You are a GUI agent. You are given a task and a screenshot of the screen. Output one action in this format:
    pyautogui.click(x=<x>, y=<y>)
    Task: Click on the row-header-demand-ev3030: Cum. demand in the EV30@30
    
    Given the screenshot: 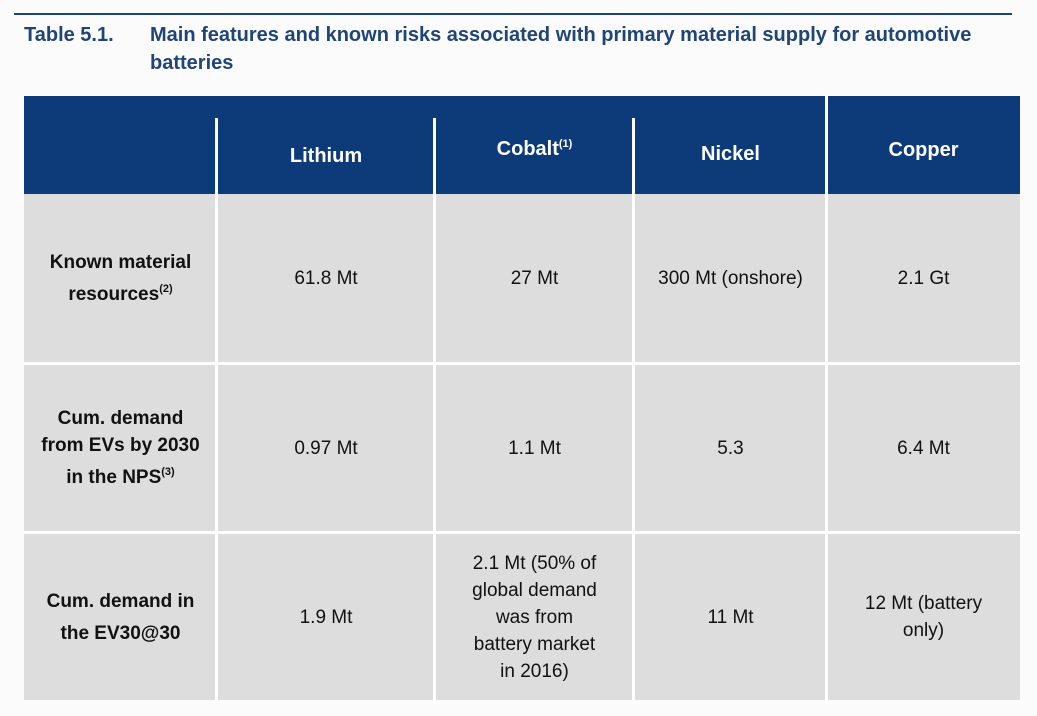 What is the action you would take?
    pyautogui.click(x=120, y=617)
    